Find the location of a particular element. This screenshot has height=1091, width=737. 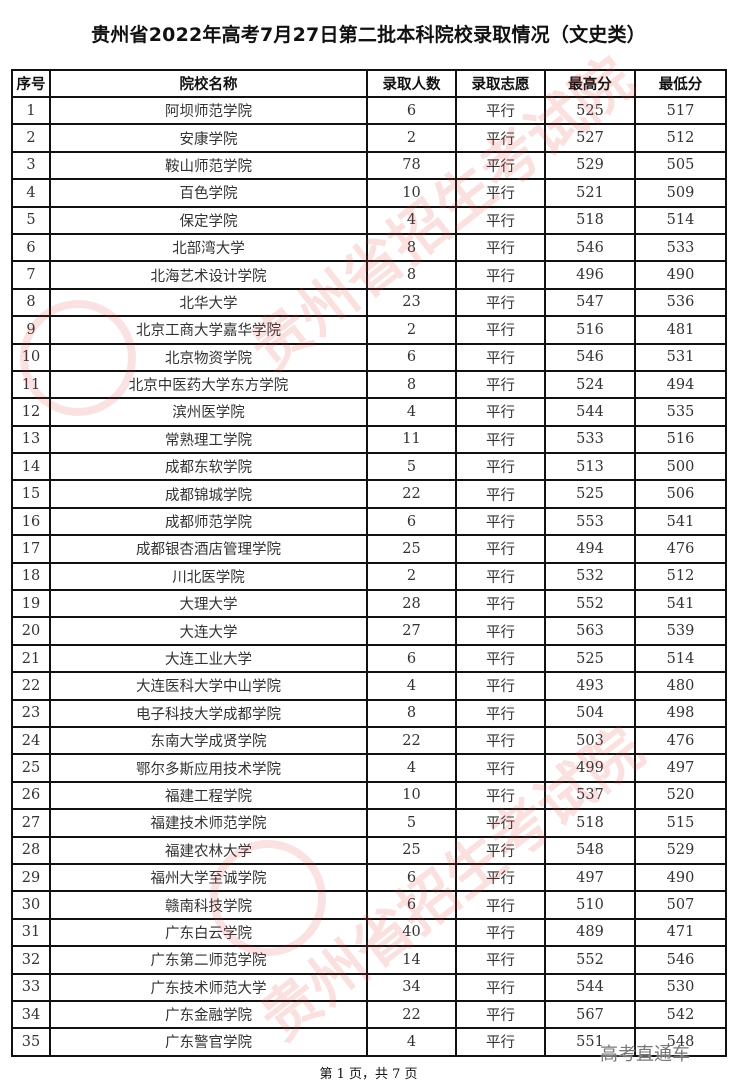

table-cell: 滨州医学院 is located at coordinates (208, 412).